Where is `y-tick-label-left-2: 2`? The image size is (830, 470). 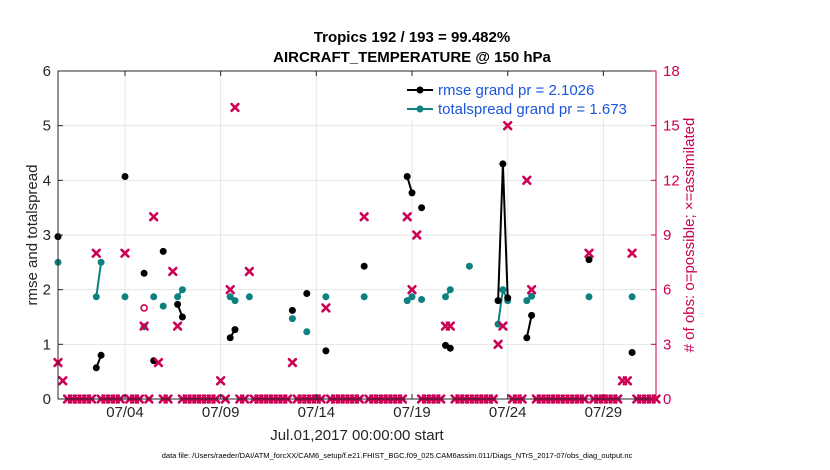
y-tick-label-left-2: 2 is located at coordinates (47, 290).